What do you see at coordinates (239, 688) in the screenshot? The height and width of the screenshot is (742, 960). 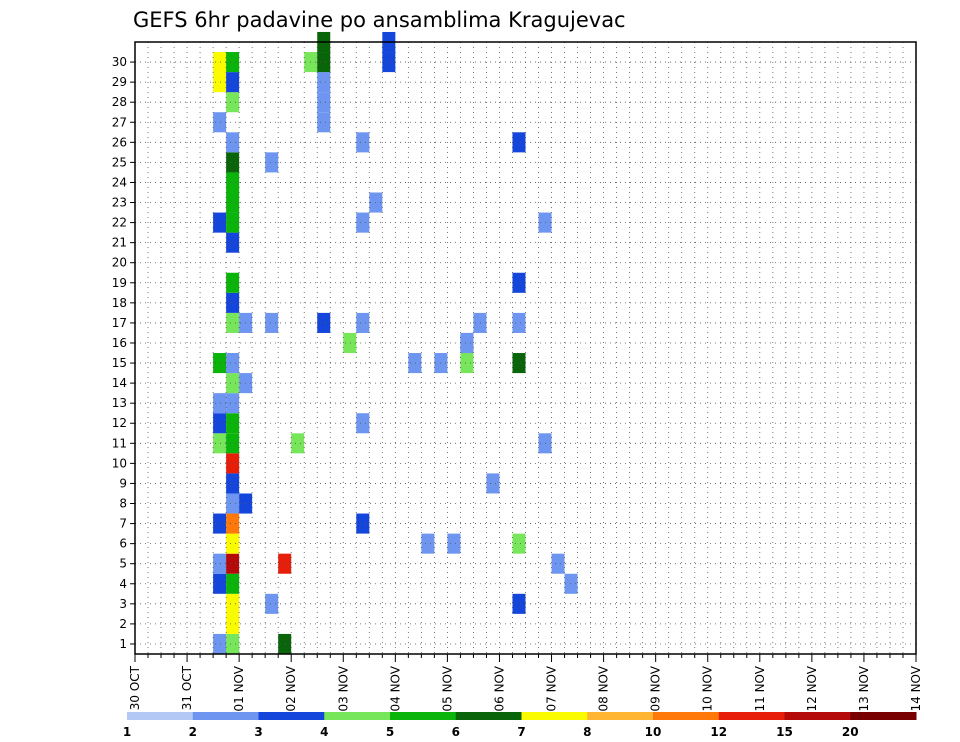 I see `x-tick-label: 01 NOV` at bounding box center [239, 688].